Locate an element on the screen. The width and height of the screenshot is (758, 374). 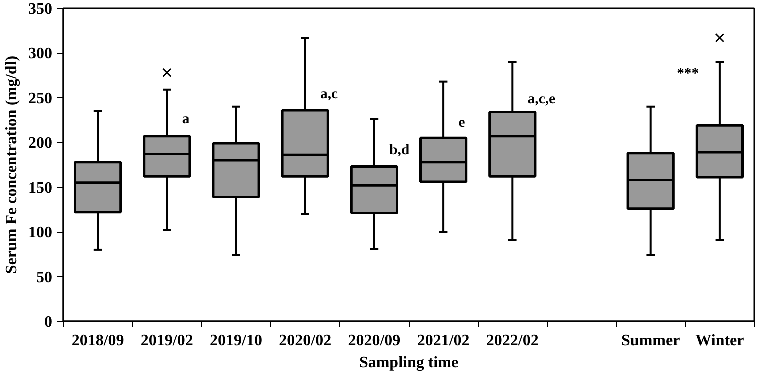
x-tick-label: 2020/09 is located at coordinates (374, 341).